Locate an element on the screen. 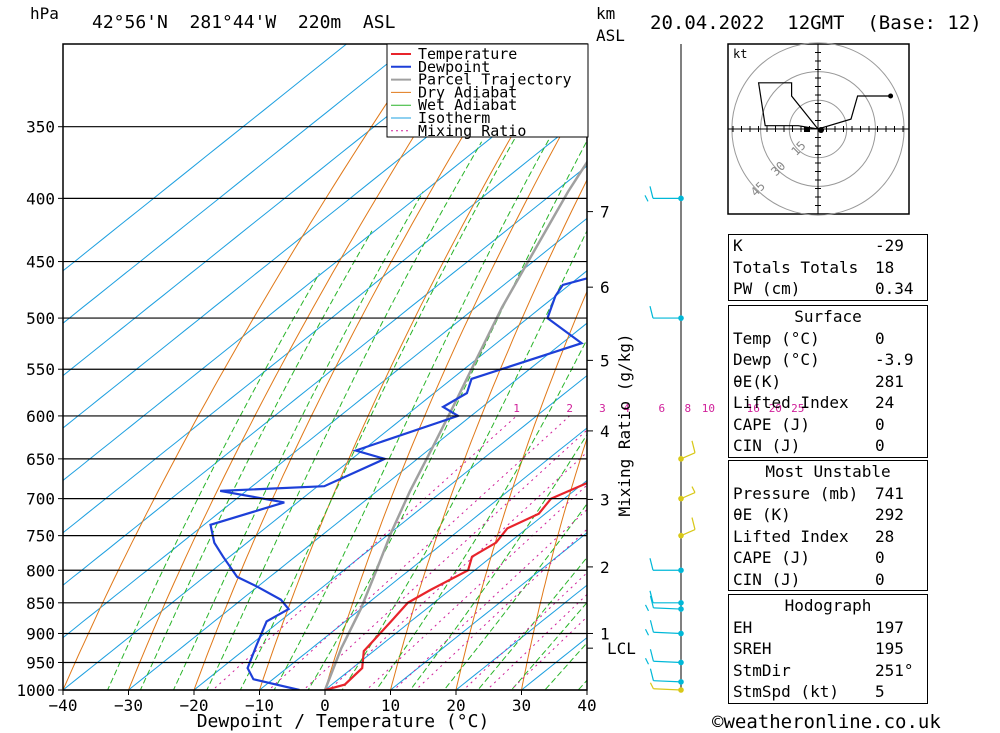 The width and height of the screenshot is (1000, 733). most-unstable-value: 741 is located at coordinates (889, 493).